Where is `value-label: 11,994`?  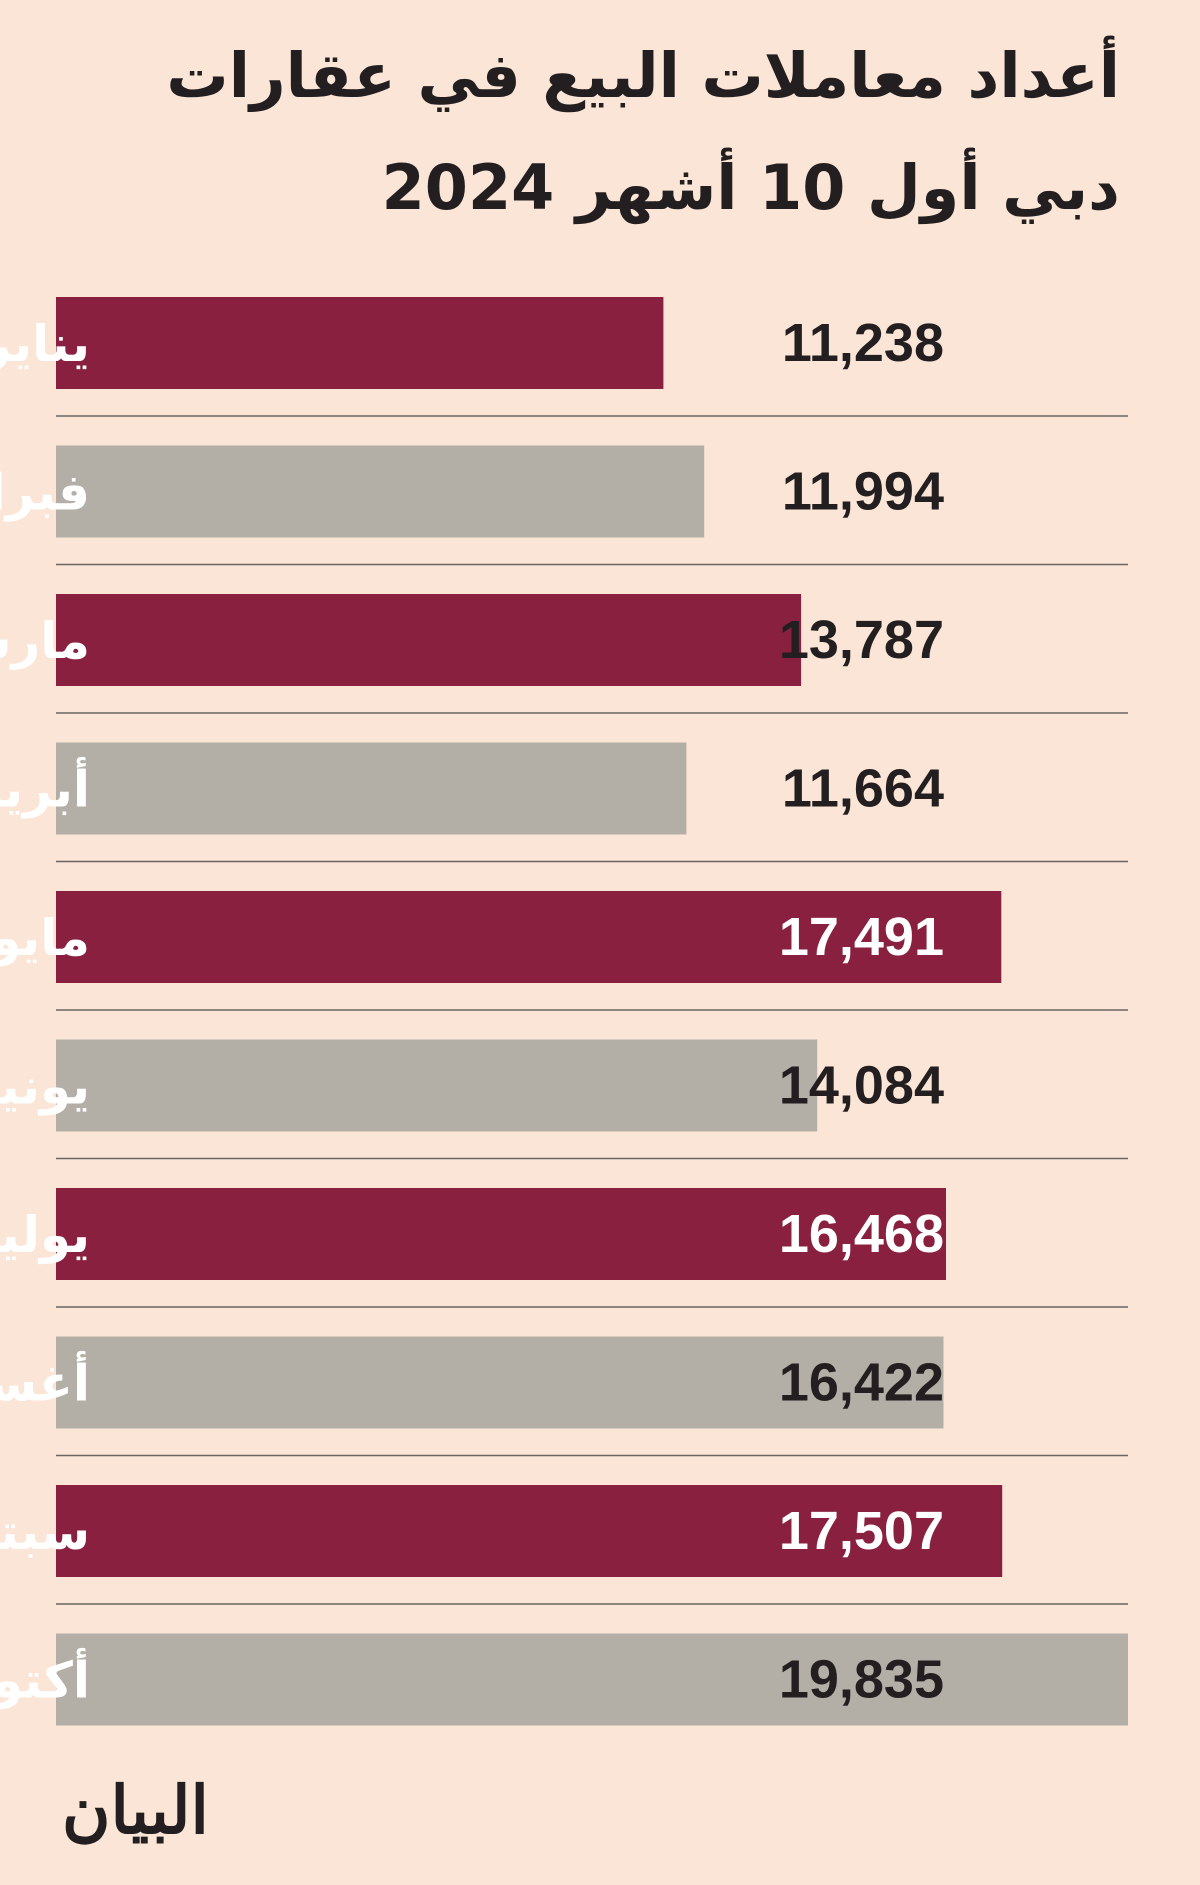
value-label: 11,994 is located at coordinates (863, 492).